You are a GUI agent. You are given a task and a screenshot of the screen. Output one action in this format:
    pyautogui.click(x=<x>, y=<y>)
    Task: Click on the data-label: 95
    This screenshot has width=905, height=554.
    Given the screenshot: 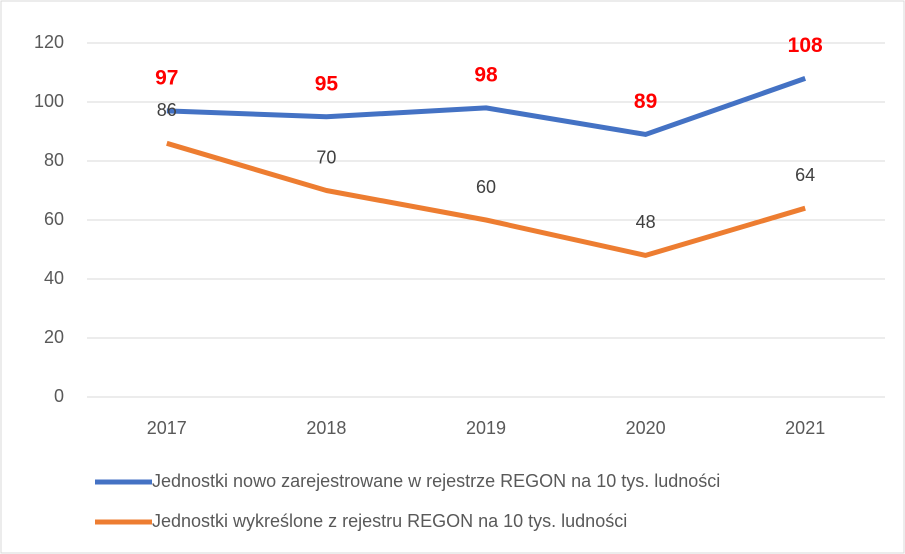 What is the action you would take?
    pyautogui.click(x=327, y=83)
    